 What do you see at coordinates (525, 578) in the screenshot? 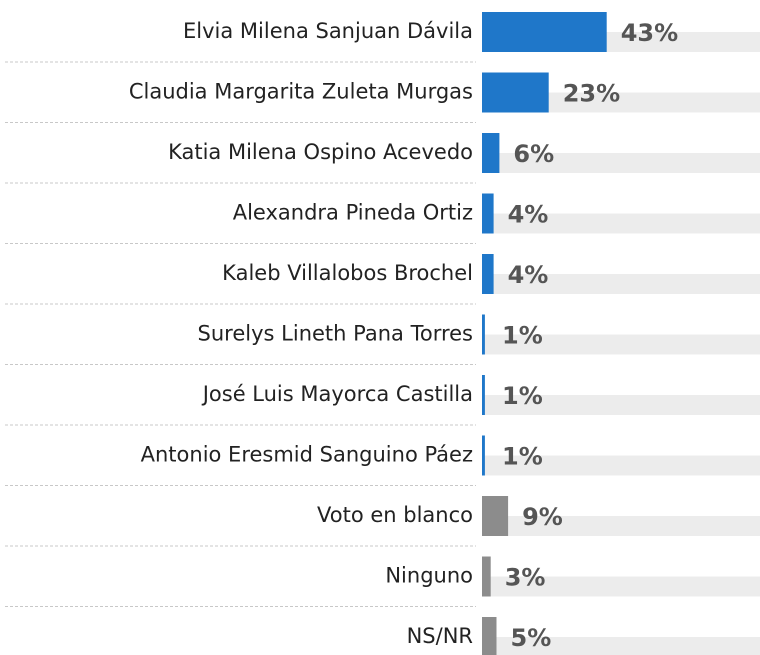
I see `value-label: 3%` at bounding box center [525, 578].